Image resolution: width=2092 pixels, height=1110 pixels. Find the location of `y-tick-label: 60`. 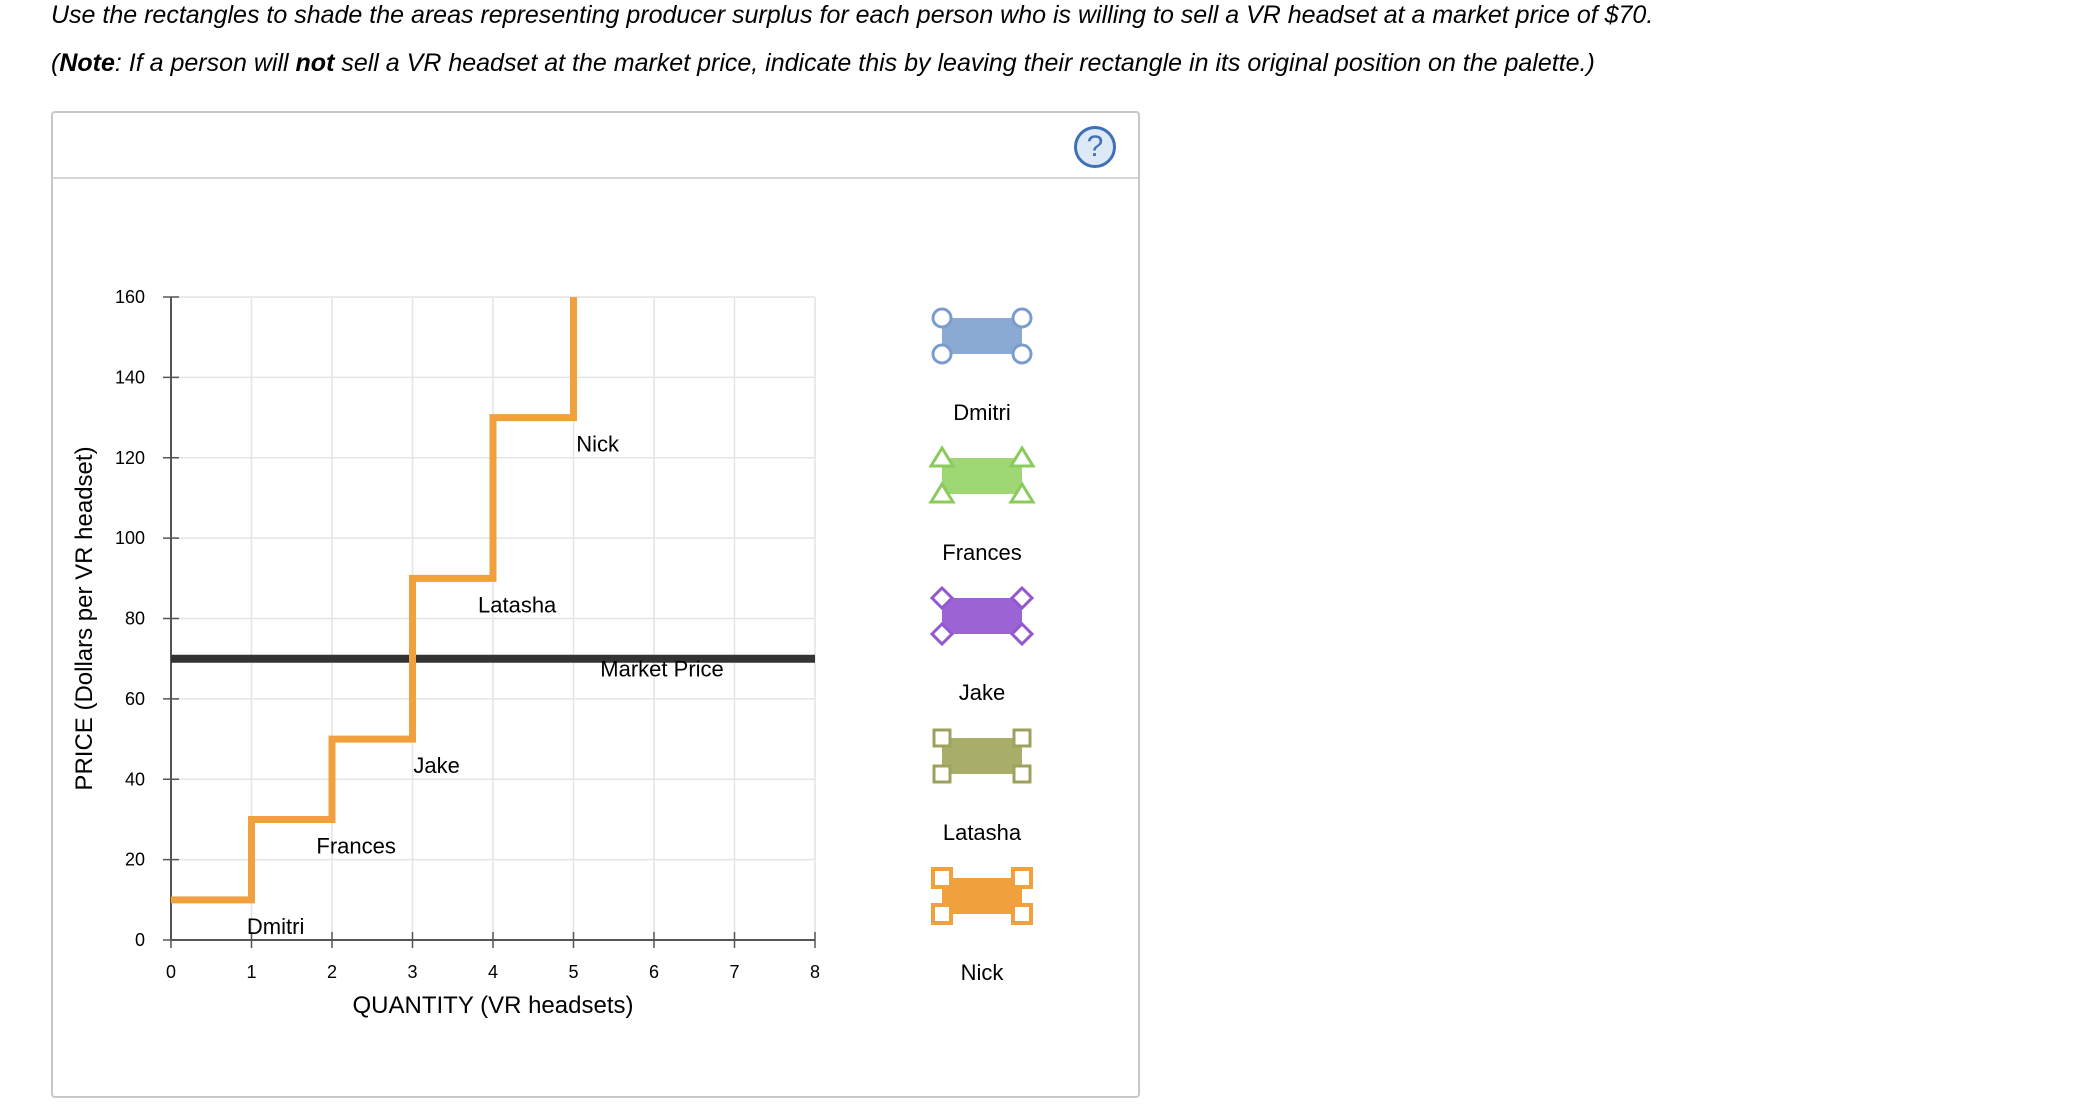

y-tick-label: 60 is located at coordinates (135, 699).